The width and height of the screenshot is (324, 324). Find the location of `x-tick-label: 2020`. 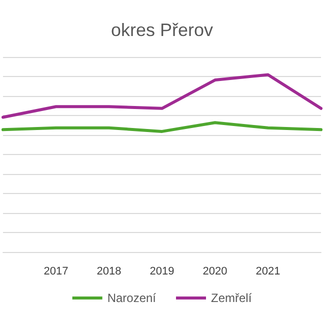

x-tick-label: 2020 is located at coordinates (215, 272).